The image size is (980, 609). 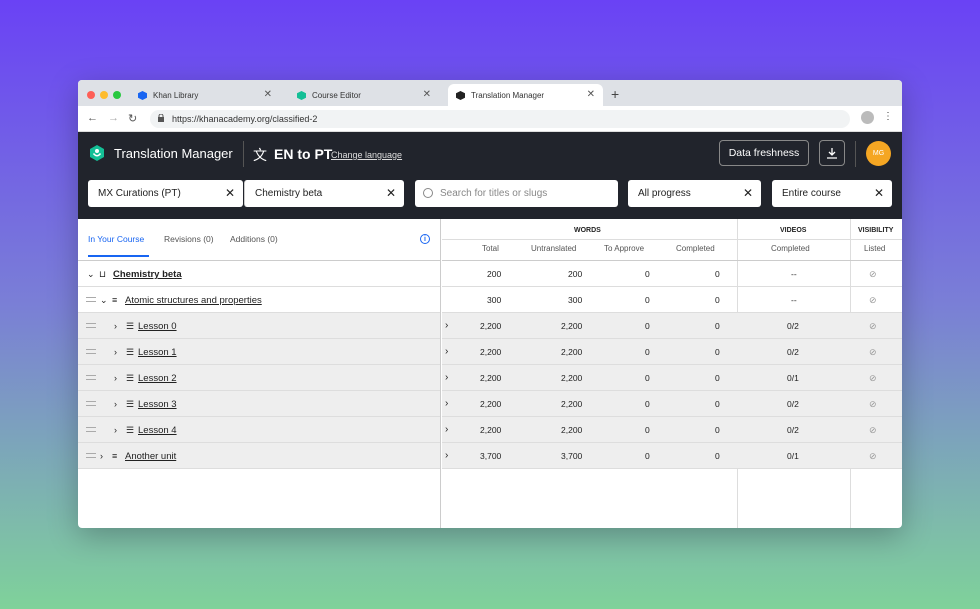 What do you see at coordinates (425, 239) in the screenshot?
I see `info-icon: i` at bounding box center [425, 239].